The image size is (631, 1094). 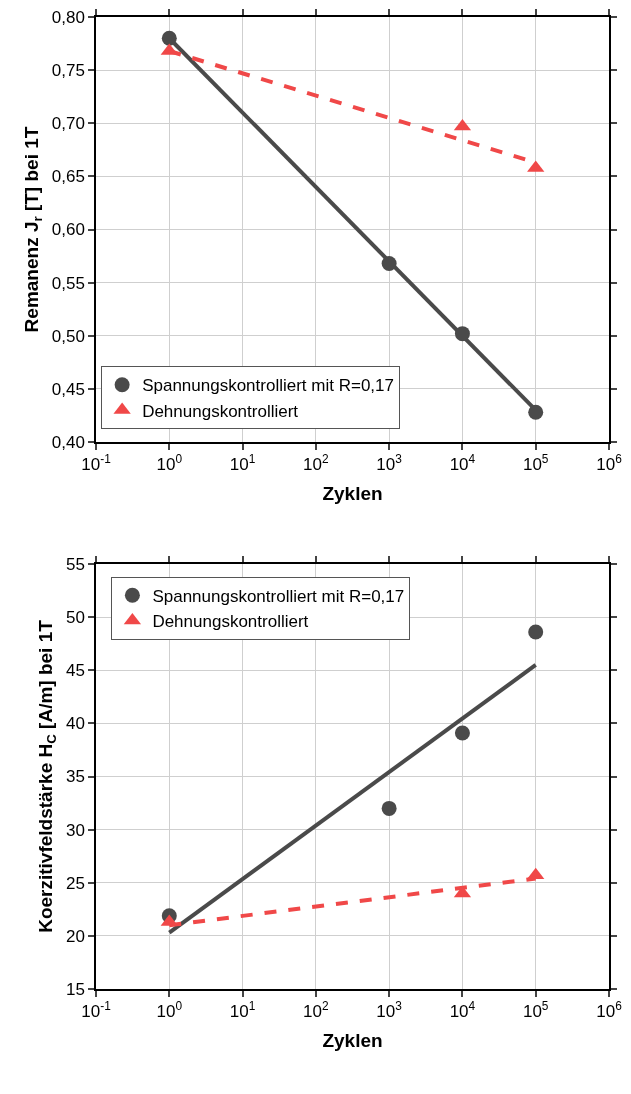 What do you see at coordinates (75, 777) in the screenshot?
I see `y-tick-label: 35` at bounding box center [75, 777].